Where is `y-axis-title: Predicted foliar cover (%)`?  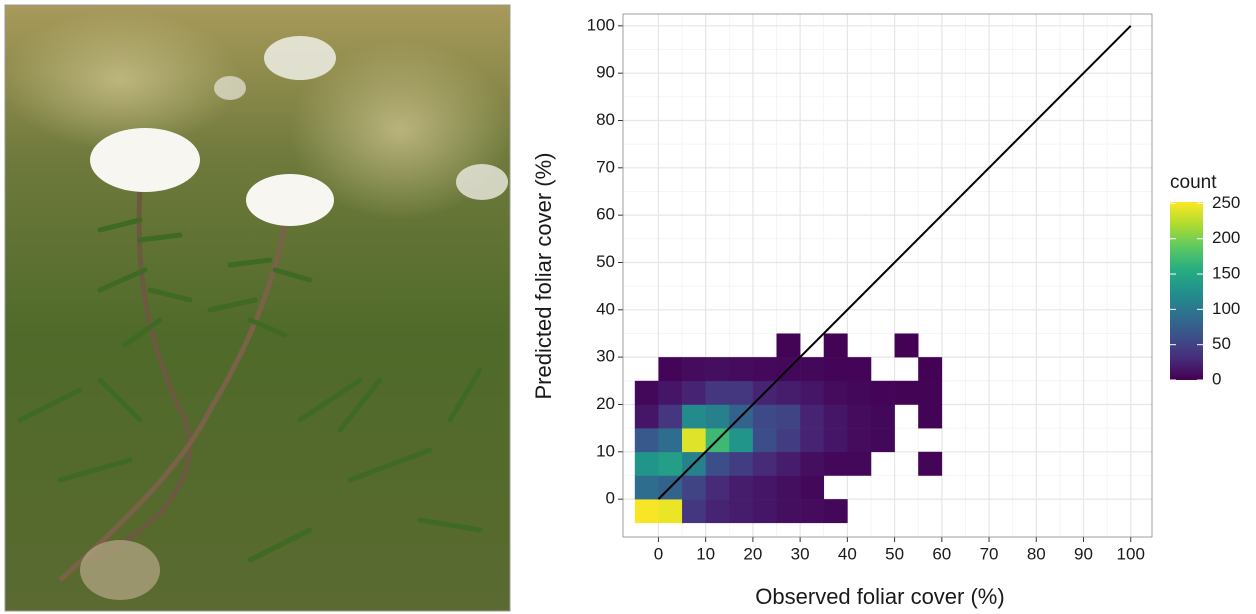
y-axis-title: Predicted foliar cover (%) is located at coordinates (543, 276).